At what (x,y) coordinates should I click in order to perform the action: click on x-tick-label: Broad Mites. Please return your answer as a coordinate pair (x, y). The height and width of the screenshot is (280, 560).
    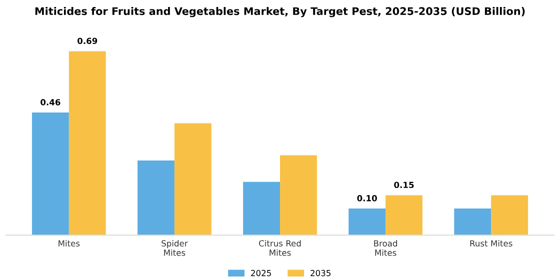
    Looking at the image, I should click on (386, 248).